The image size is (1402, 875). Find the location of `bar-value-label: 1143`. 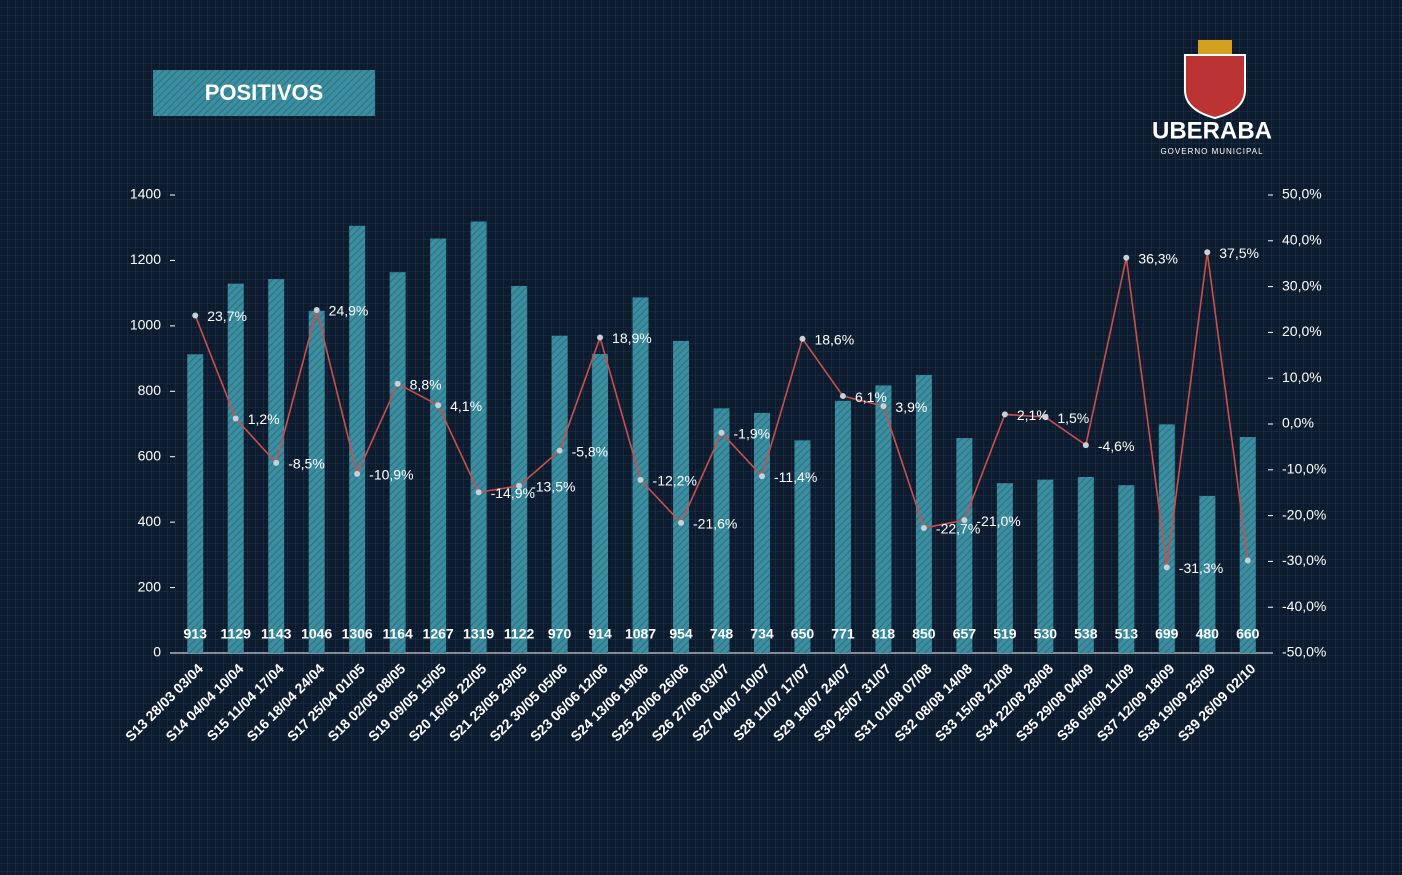

bar-value-label: 1143 is located at coordinates (276, 634).